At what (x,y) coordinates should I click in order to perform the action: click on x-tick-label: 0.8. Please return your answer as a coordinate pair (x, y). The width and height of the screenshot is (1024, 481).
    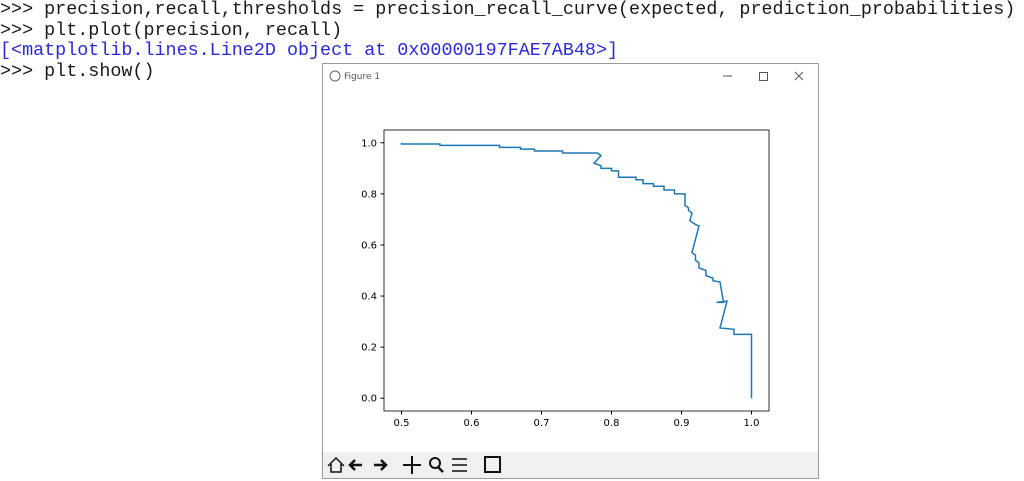
    Looking at the image, I should click on (612, 423).